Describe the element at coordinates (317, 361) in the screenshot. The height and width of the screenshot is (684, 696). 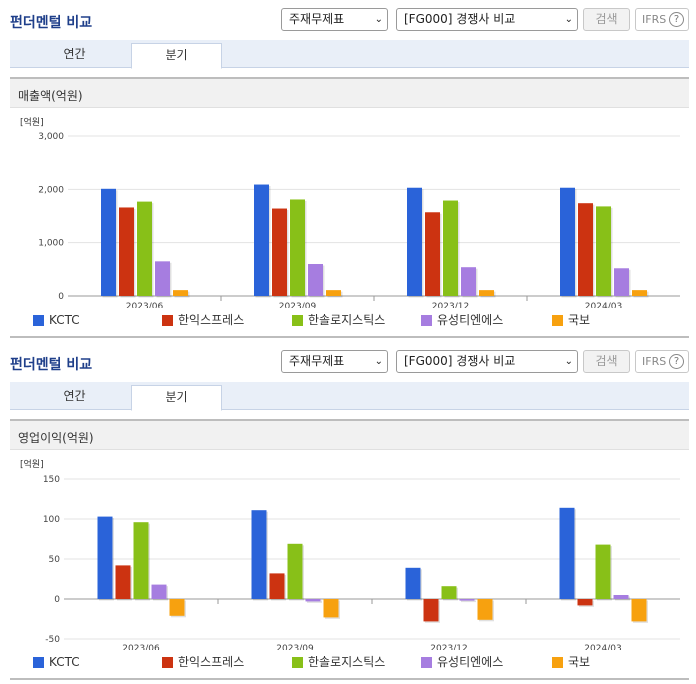
I see `statement-type-value: 주재무제표` at that location.